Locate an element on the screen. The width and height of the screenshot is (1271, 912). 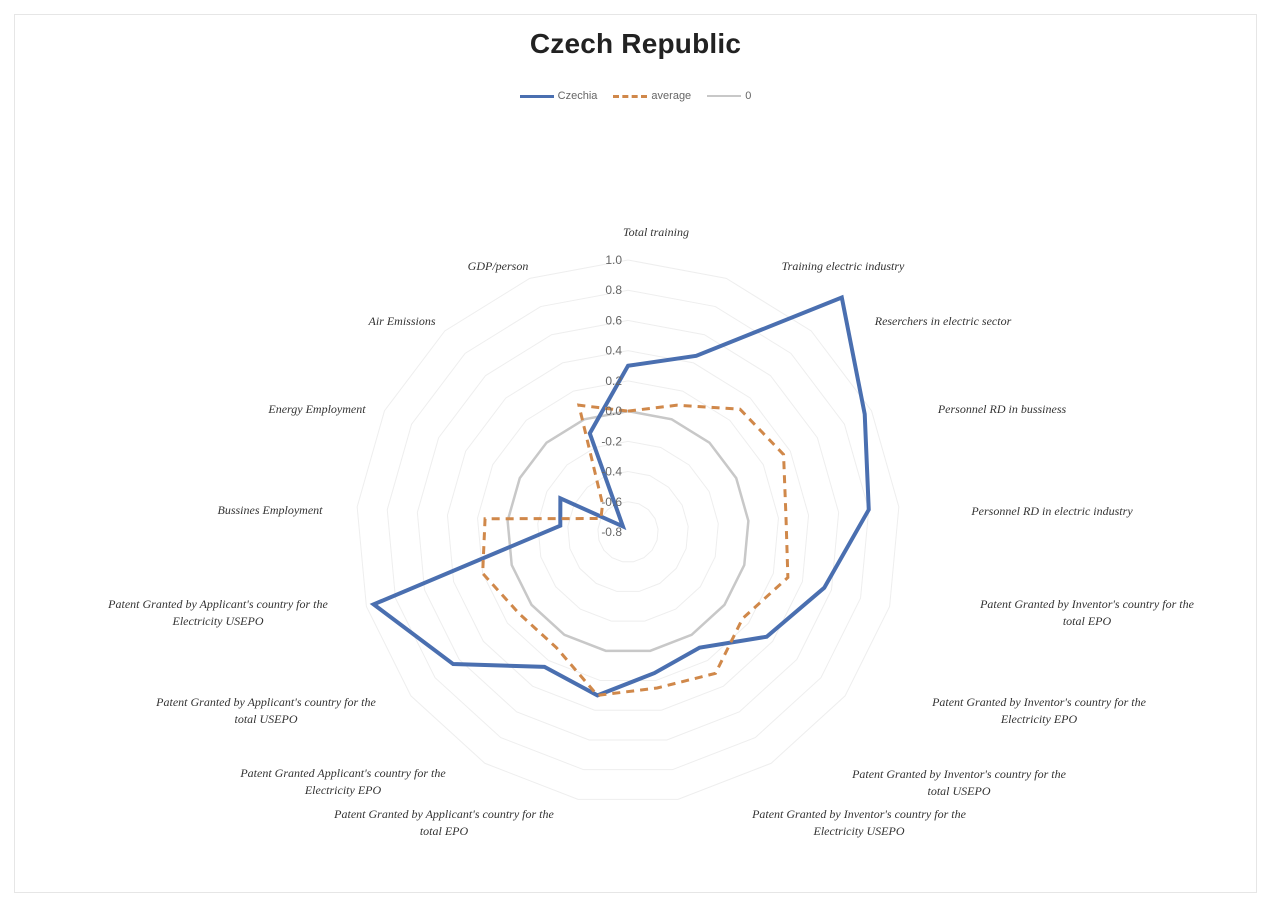
tick-label: -0.2 is located at coordinates (611, 441).